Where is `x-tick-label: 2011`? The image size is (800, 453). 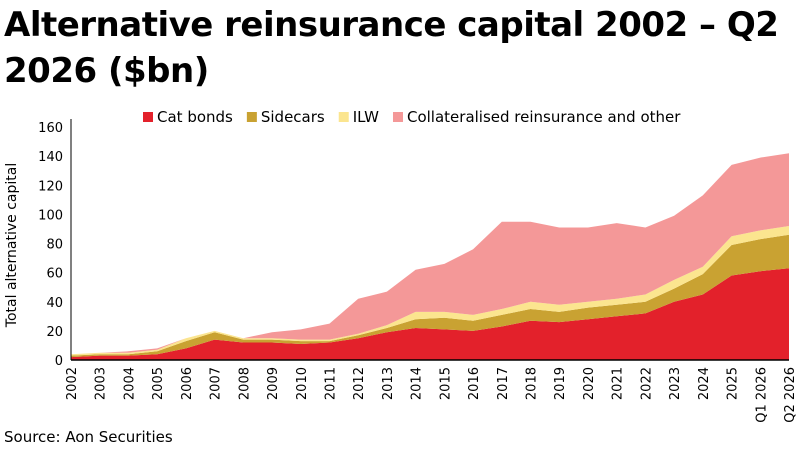
x-tick-label: 2011 is located at coordinates (330, 383).